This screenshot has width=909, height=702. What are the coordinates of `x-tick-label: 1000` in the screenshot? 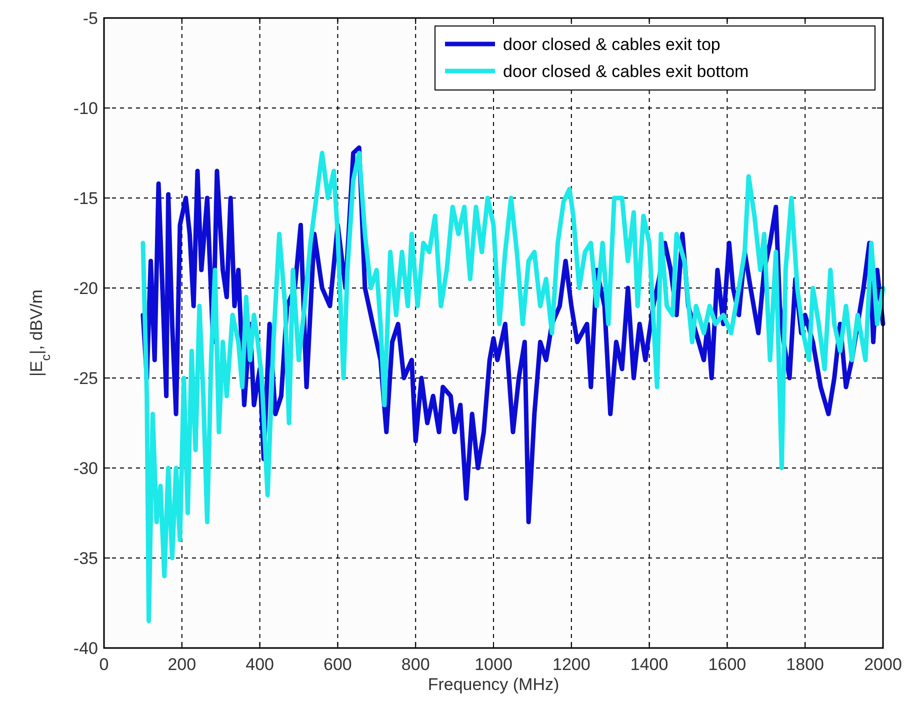 It's located at (493, 664).